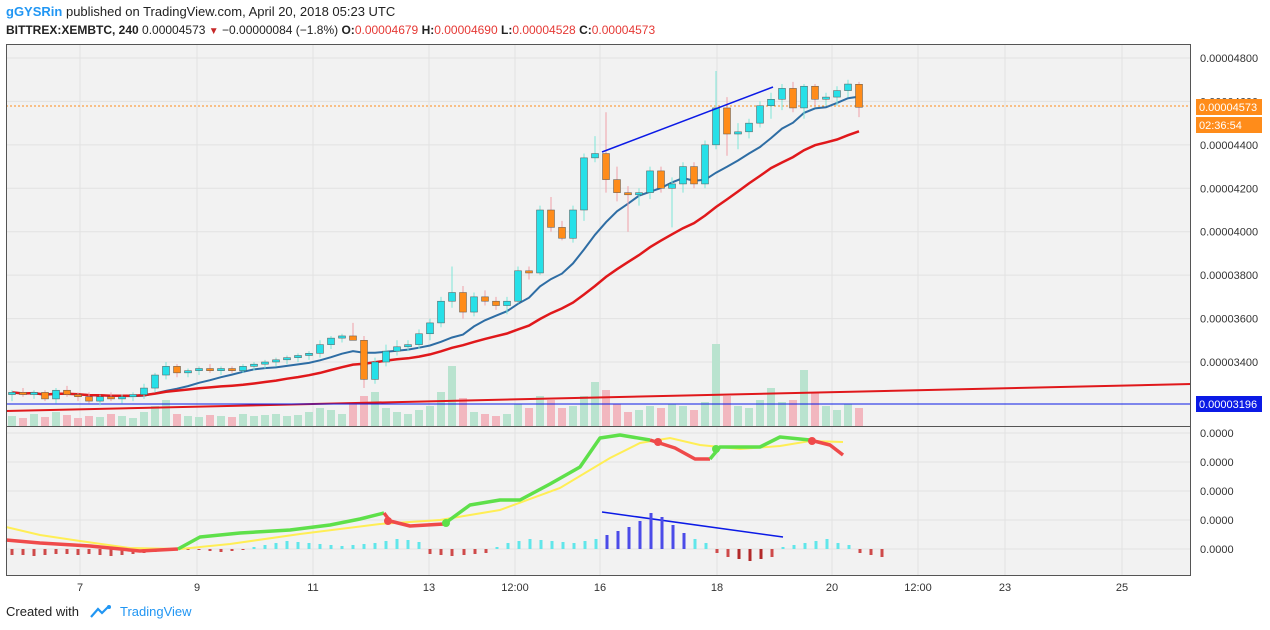 This screenshot has height=630, width=1270. Describe the element at coordinates (692, 312) in the screenshot. I see `trendlines` at that location.